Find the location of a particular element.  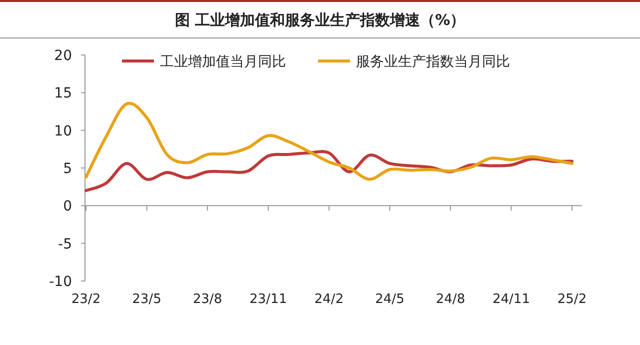

y-tick-label: -10 is located at coordinates (60, 282).